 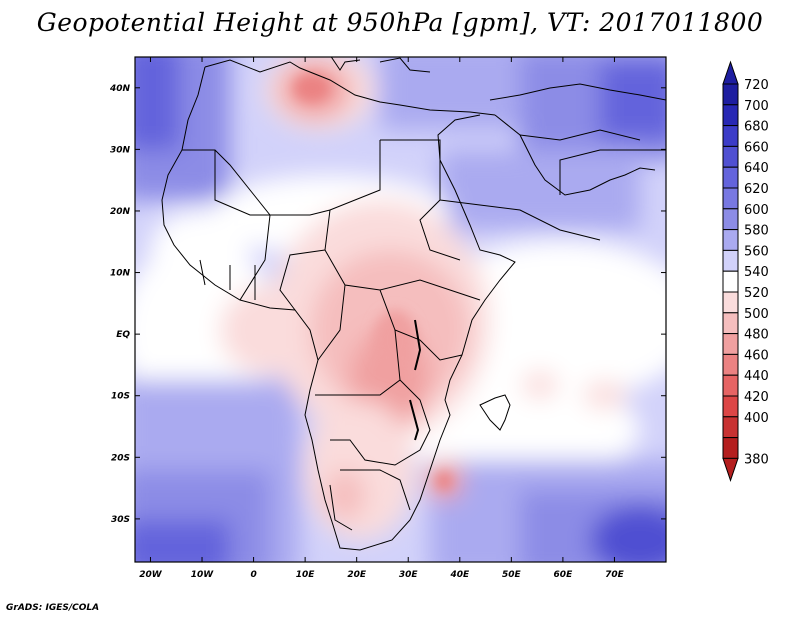 What do you see at coordinates (756, 147) in the screenshot?
I see `colorbar-label: 660` at bounding box center [756, 147].